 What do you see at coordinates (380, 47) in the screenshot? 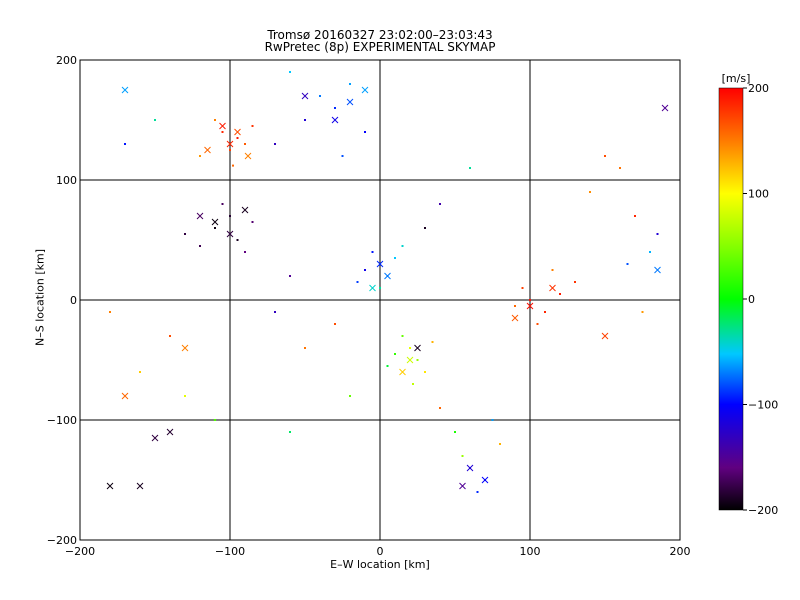
I see `chart-subtitle: RwPretec (8p) EXPERIMENTAL SKYMAP` at bounding box center [380, 47].